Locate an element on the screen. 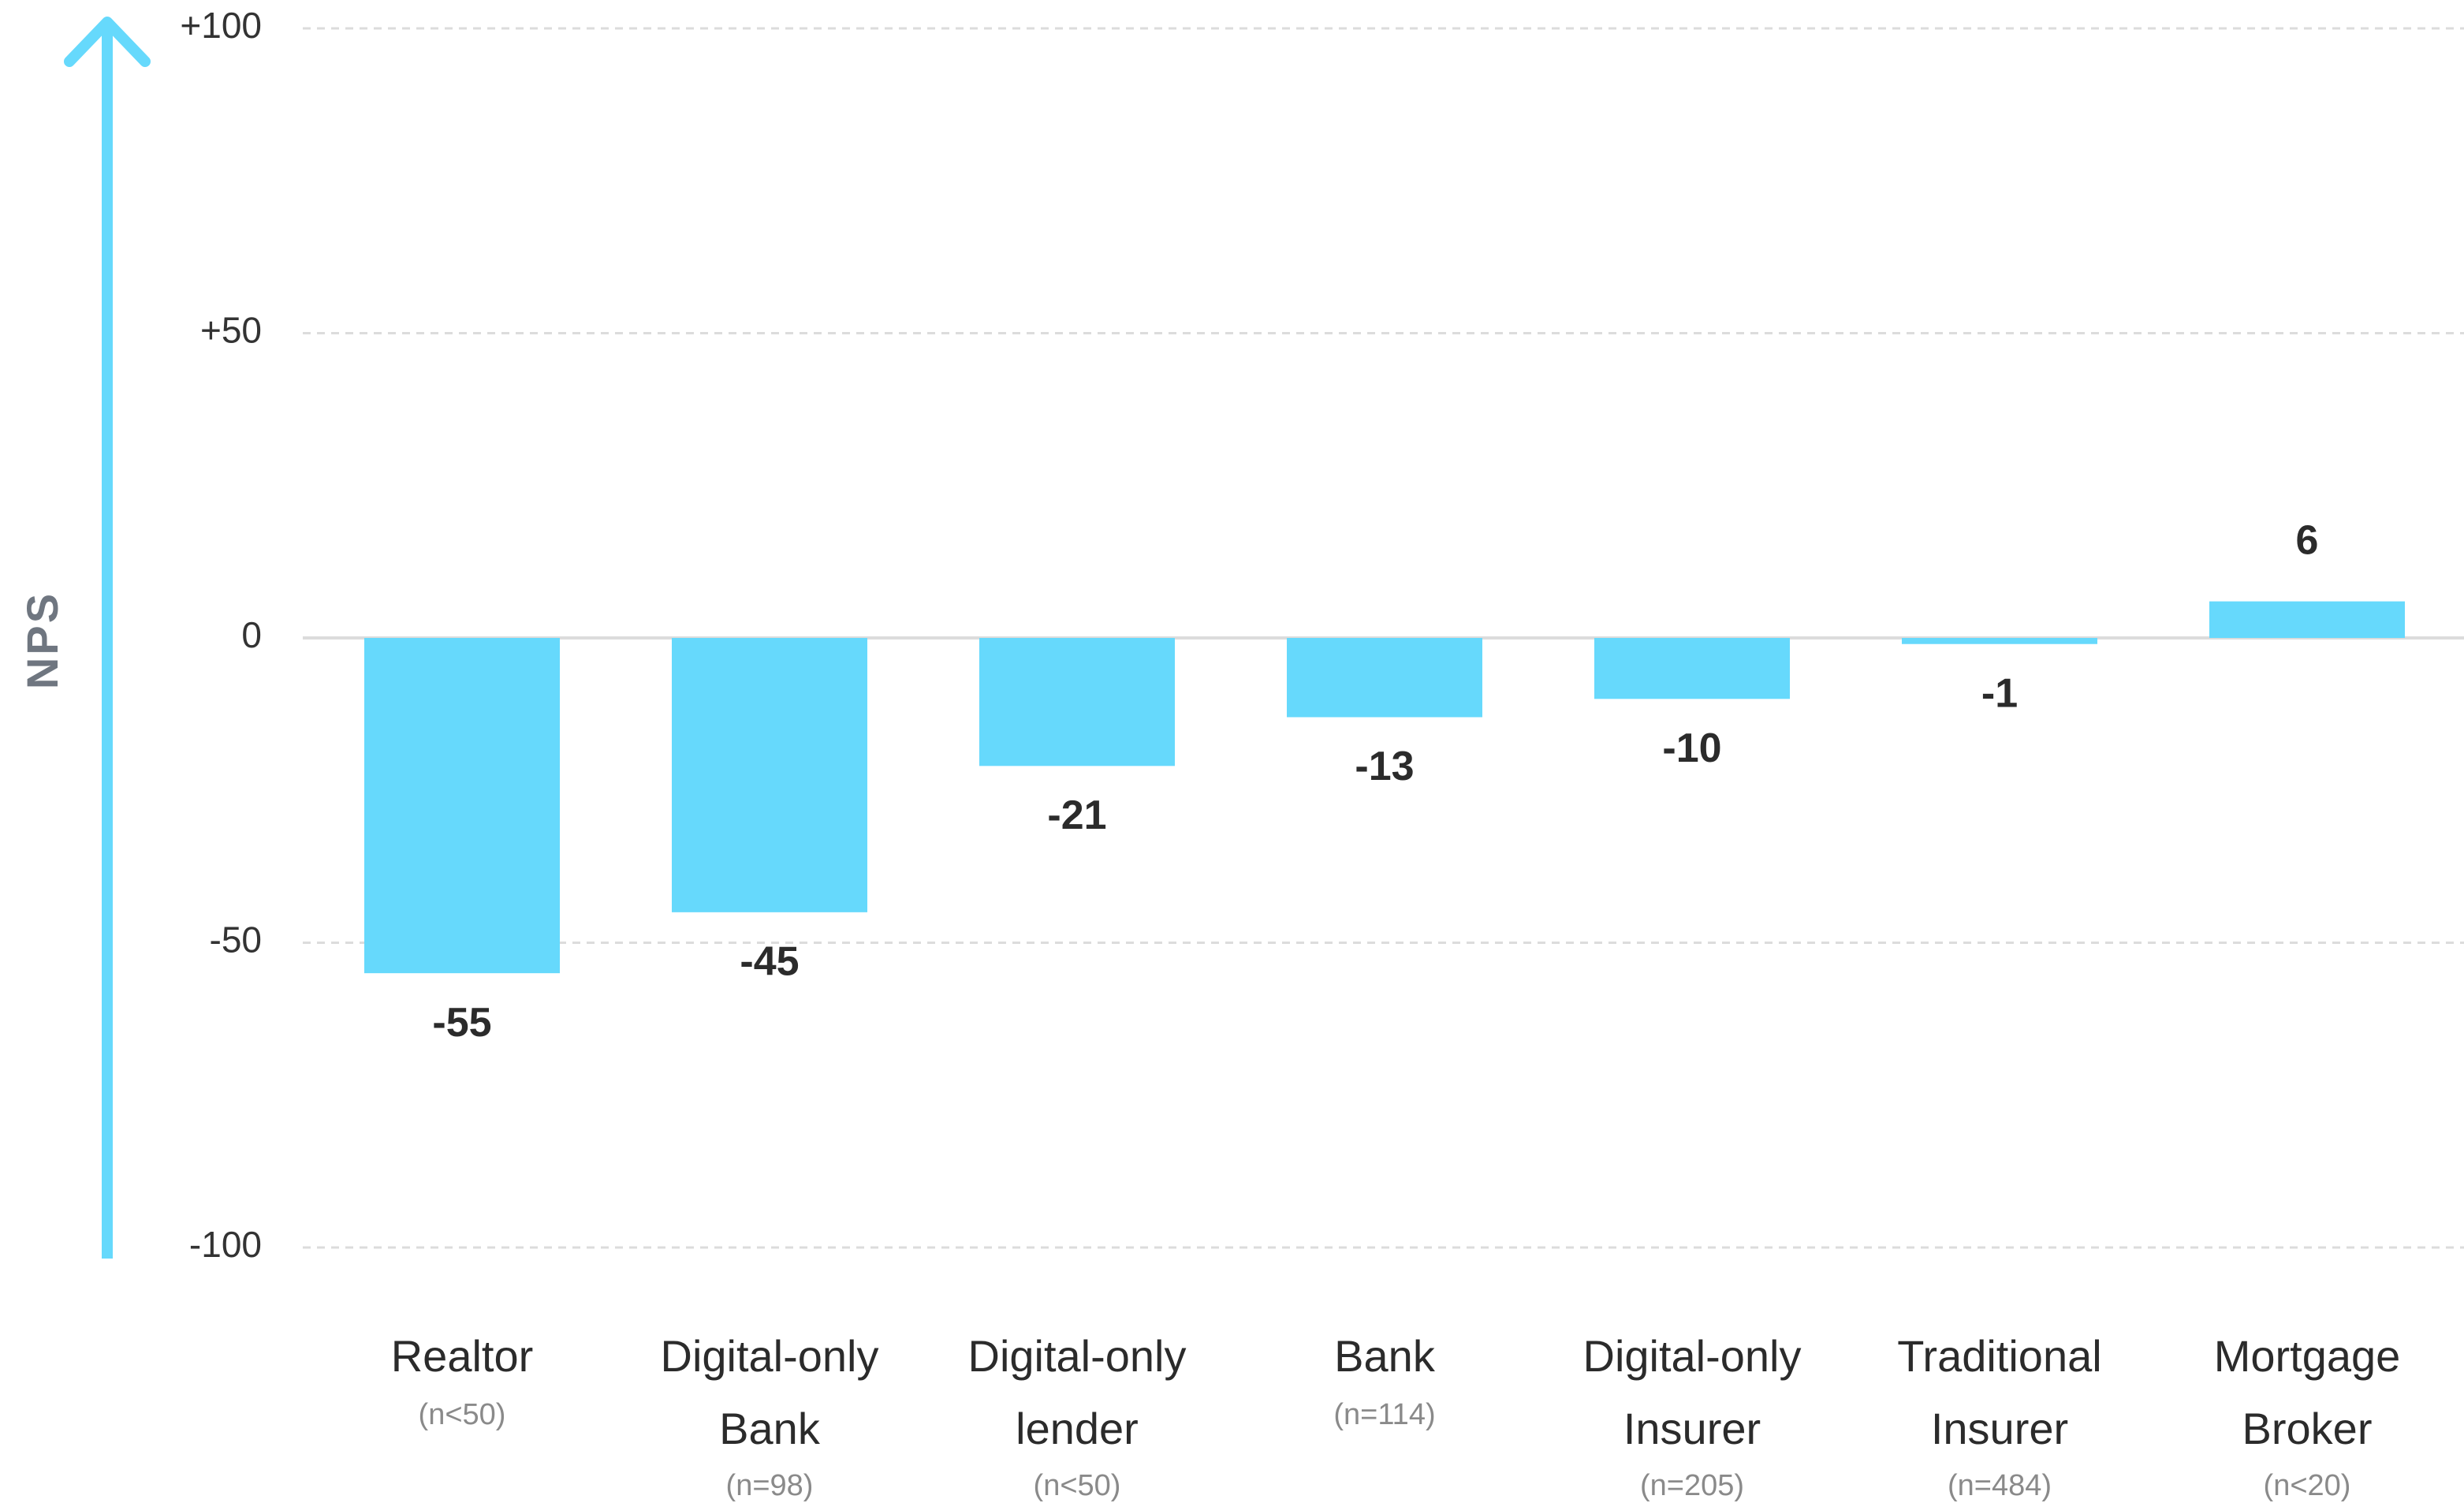 This screenshot has width=2464, height=1503. value-label: 6 is located at coordinates (2307, 540).